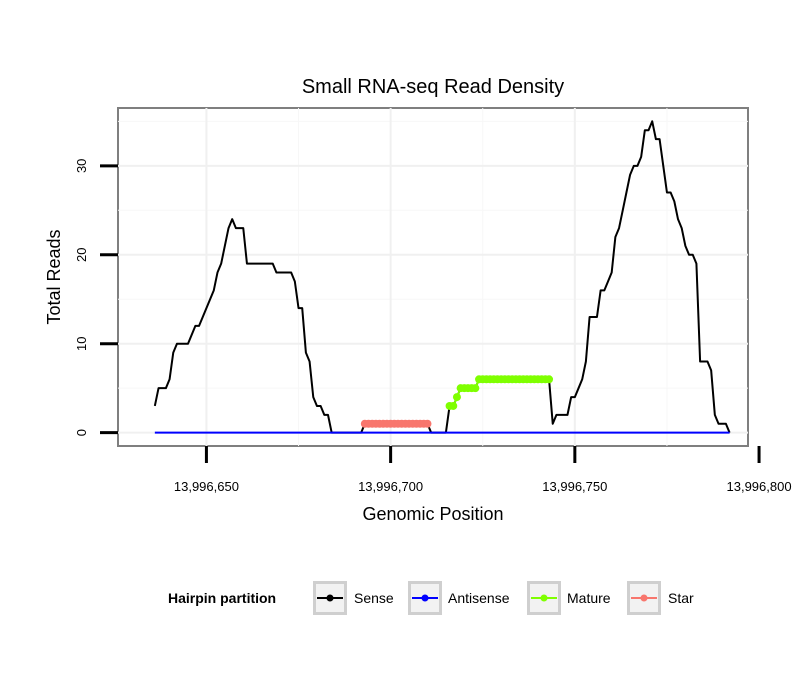 Image resolution: width=810 pixels, height=690 pixels. What do you see at coordinates (432, 514) in the screenshot?
I see `x-axis-title: Genomic Position` at bounding box center [432, 514].